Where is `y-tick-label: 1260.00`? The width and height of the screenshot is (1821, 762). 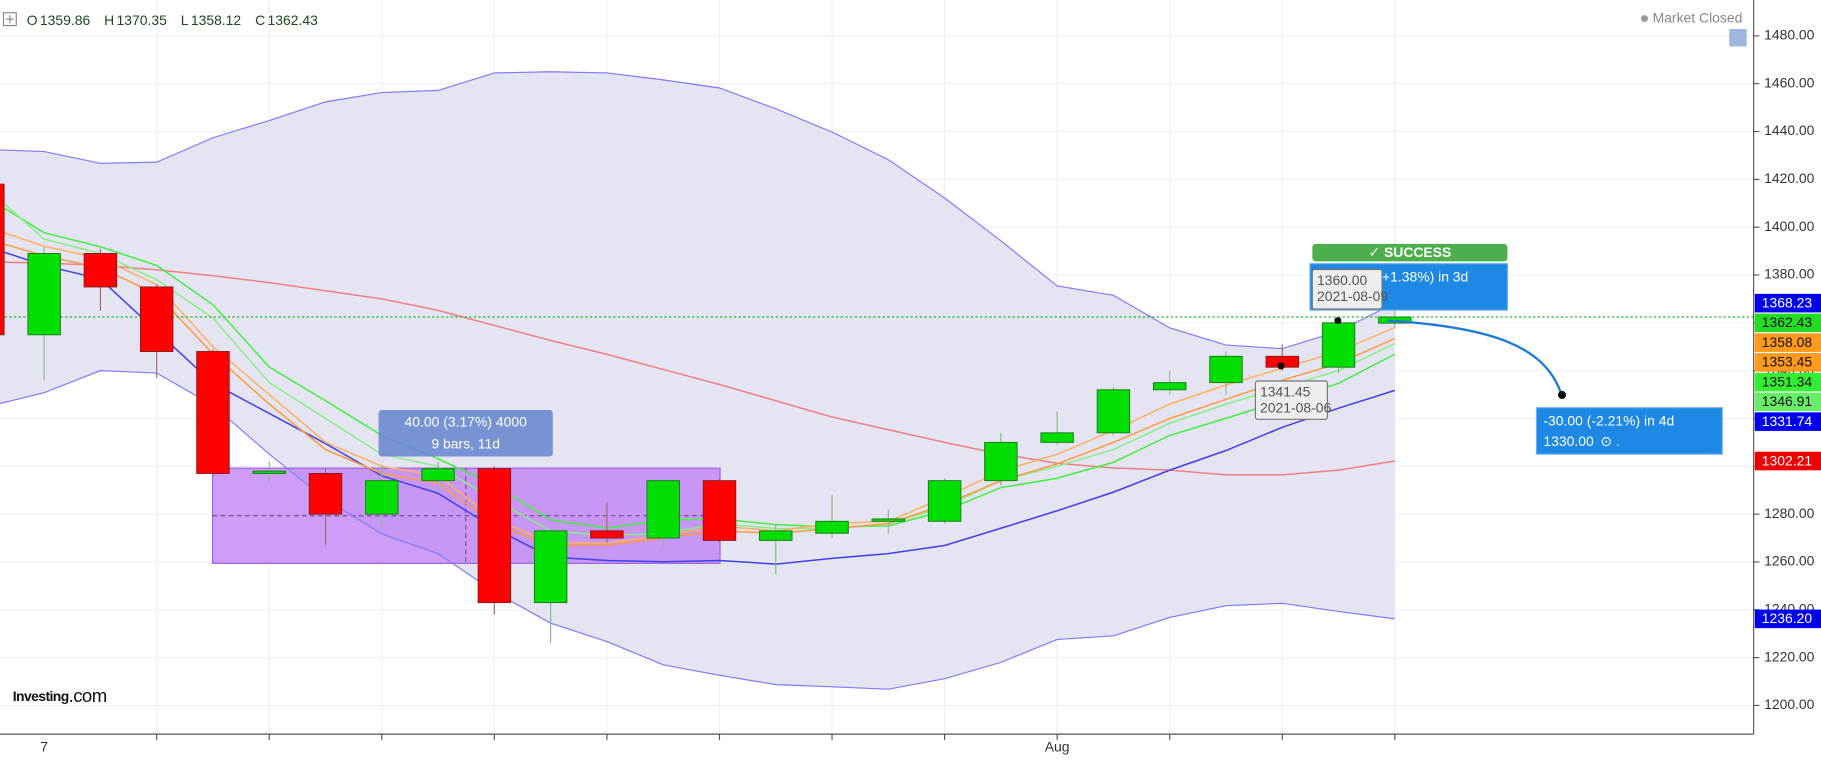 y-tick-label: 1260.00 is located at coordinates (1789, 561).